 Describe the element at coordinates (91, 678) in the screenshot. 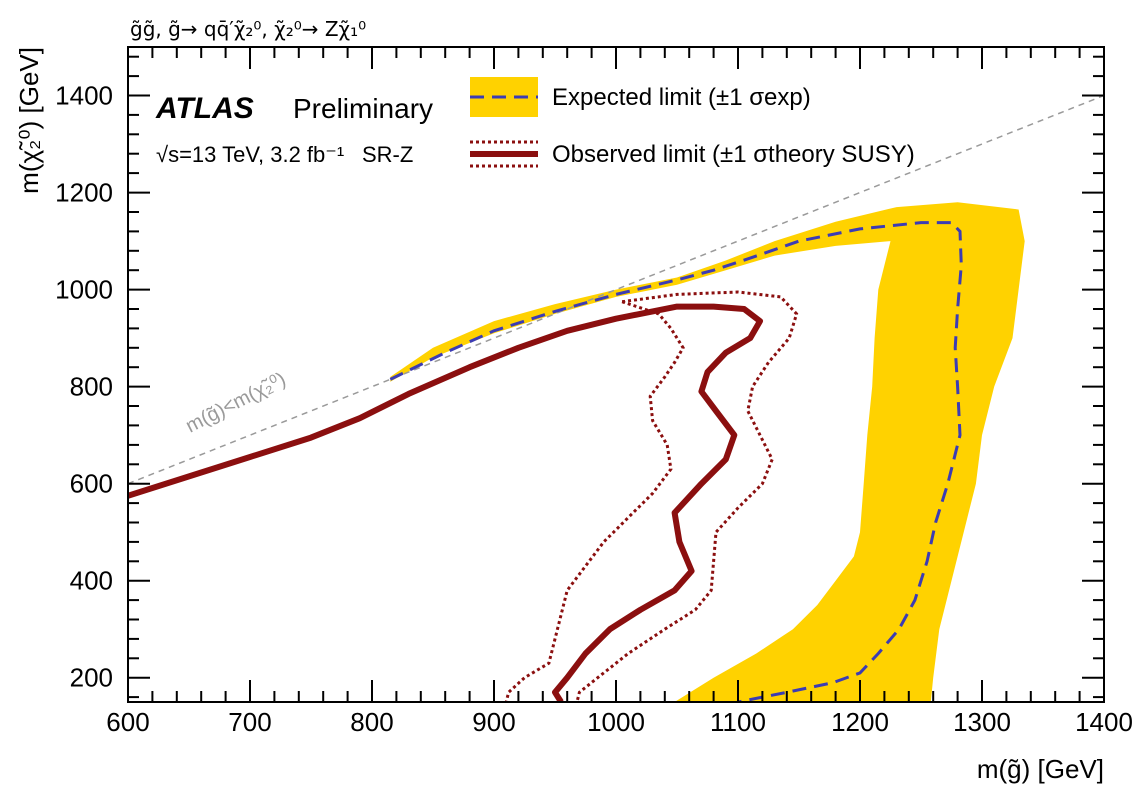

I see `y-tick-label: 200` at that location.